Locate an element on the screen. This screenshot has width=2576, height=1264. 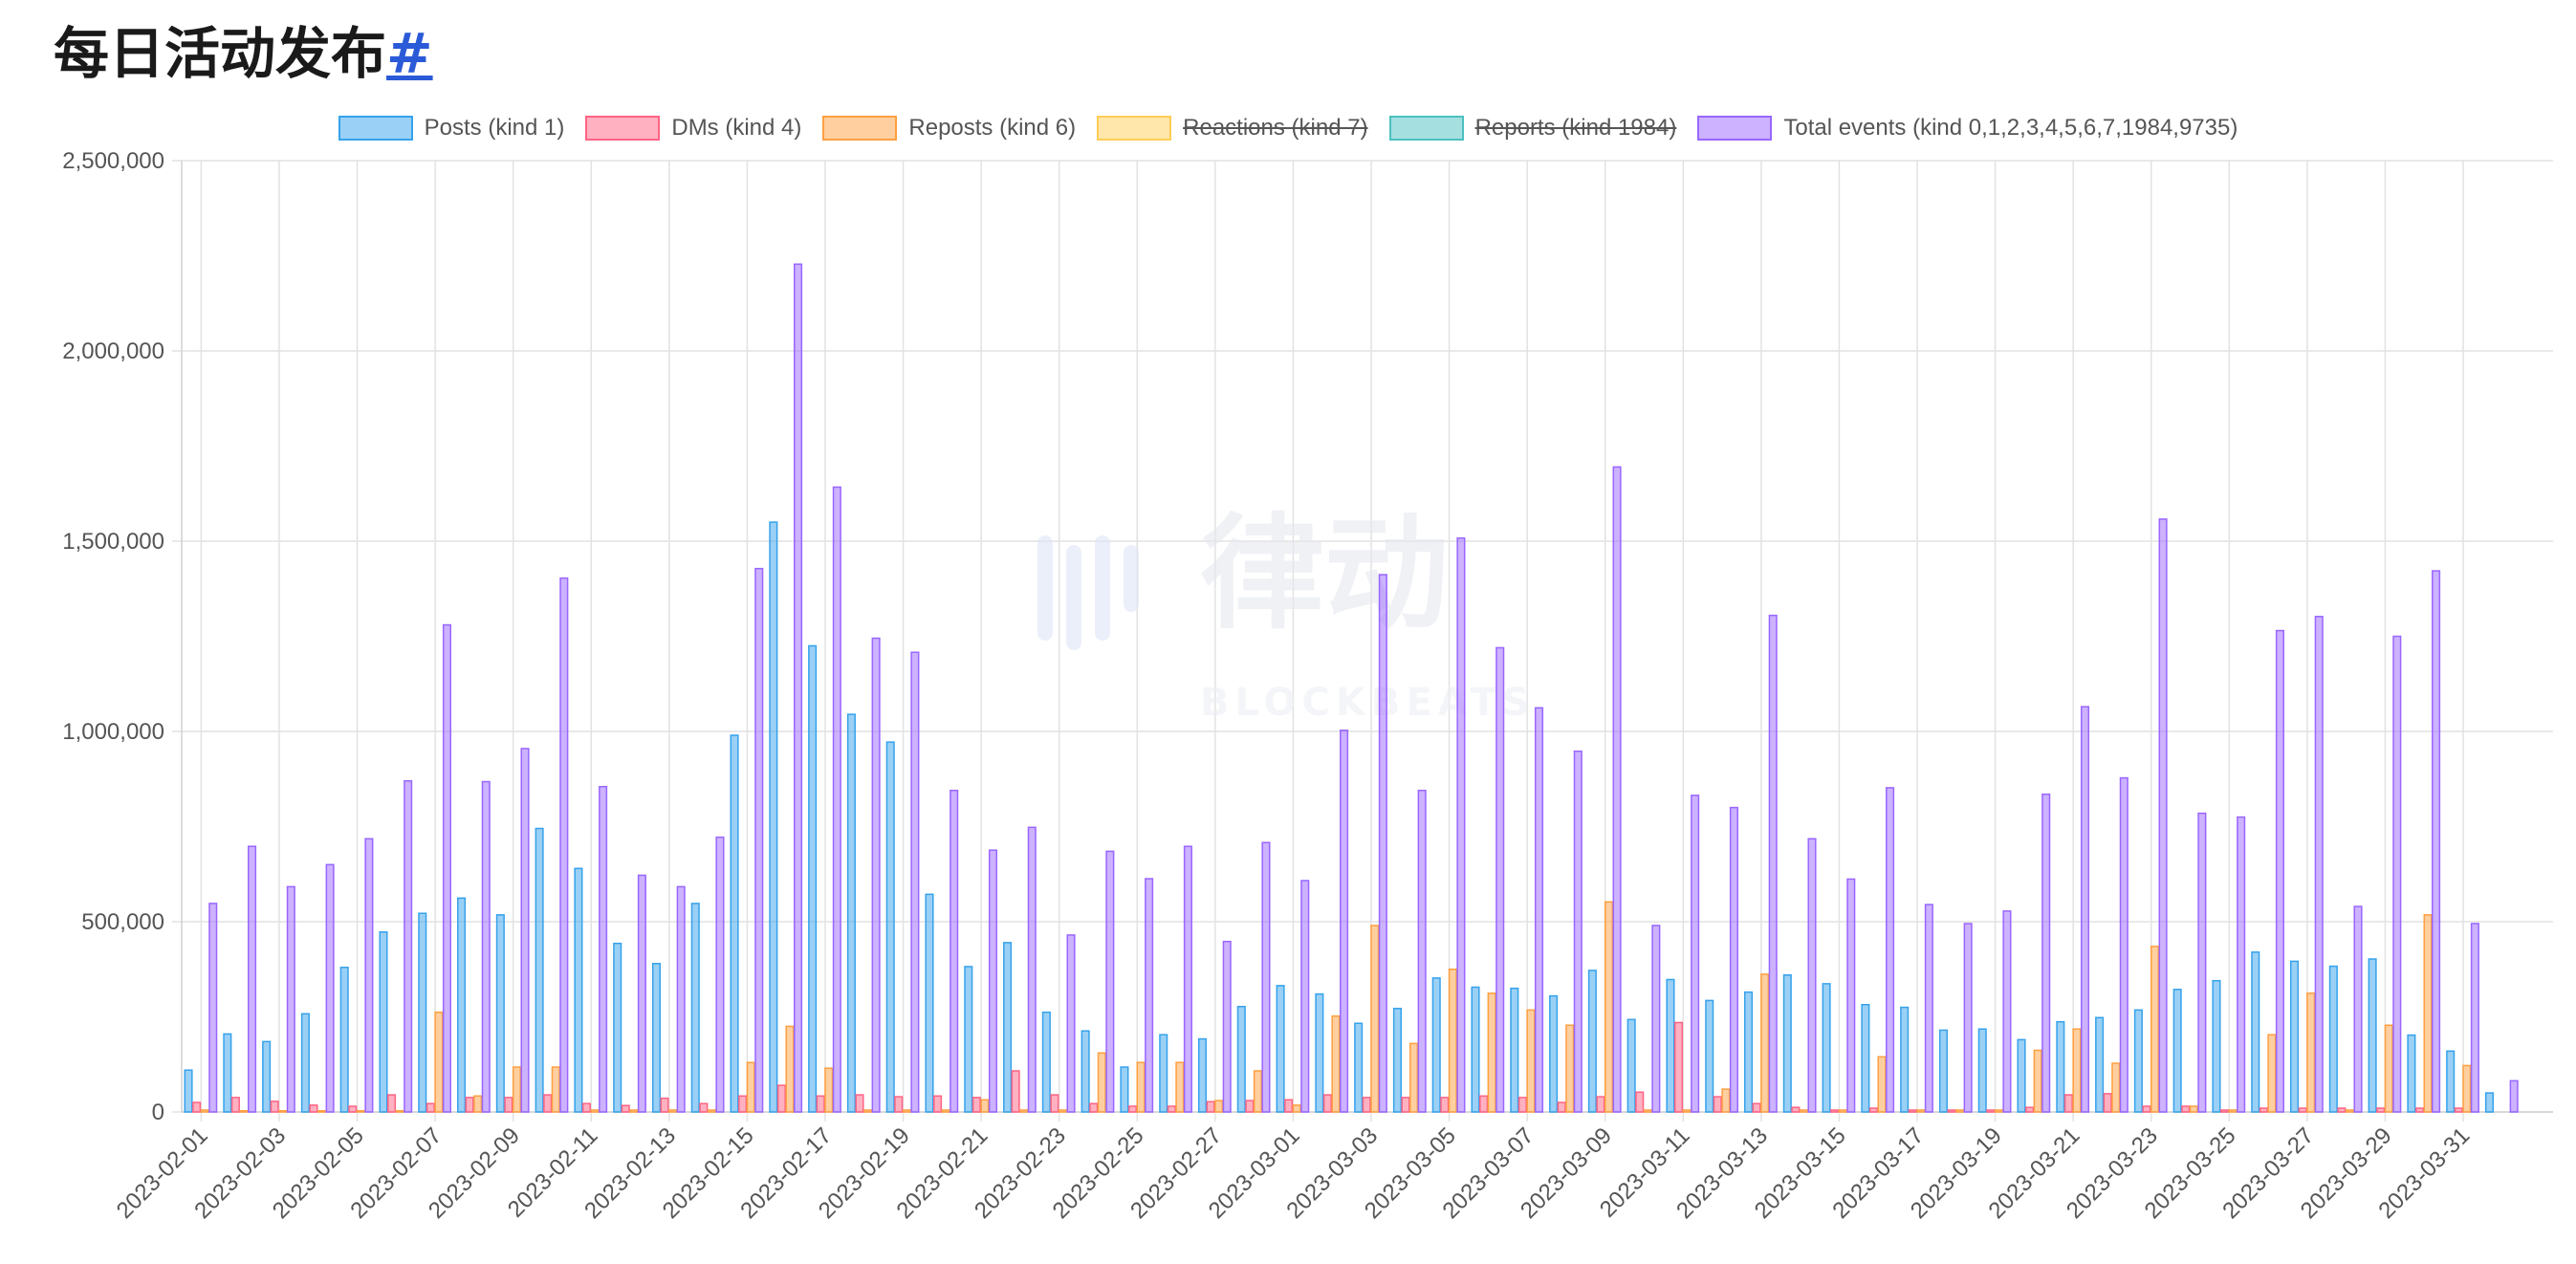
title-anchor-link: # is located at coordinates (409, 54).